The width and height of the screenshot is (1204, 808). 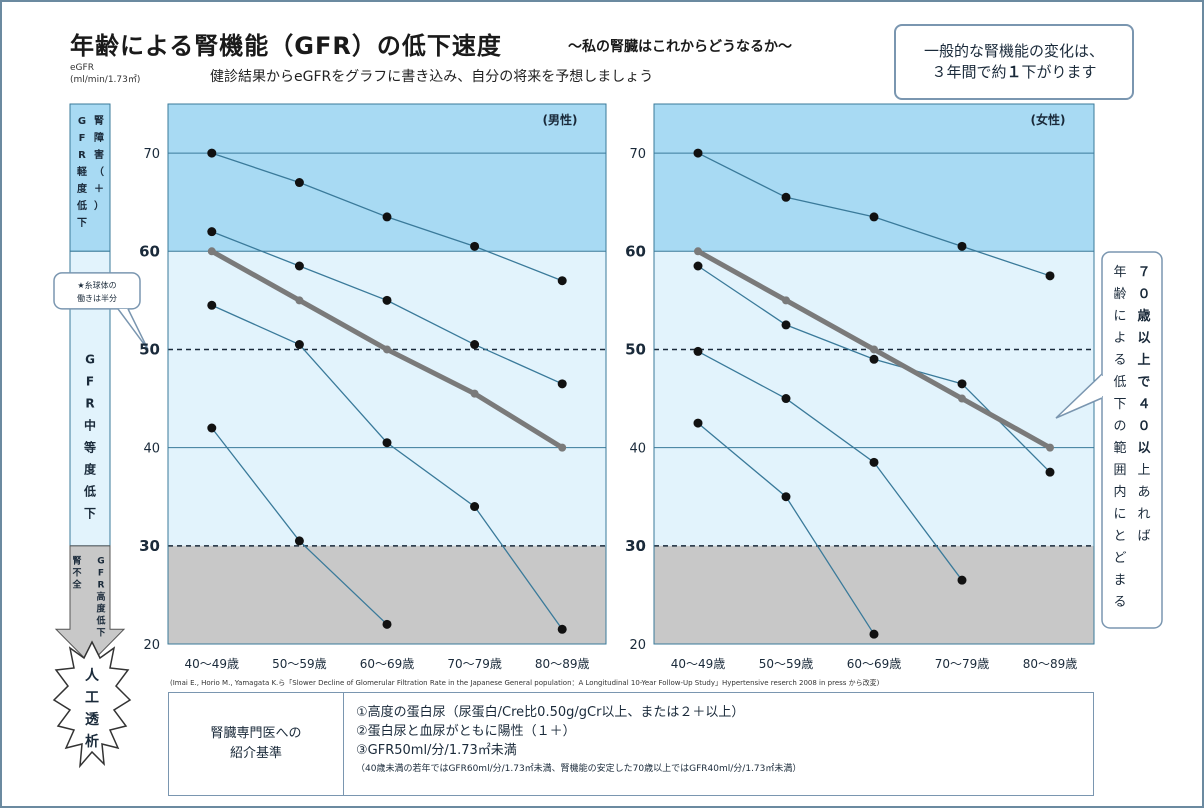 What do you see at coordinates (466, 731) in the screenshot?
I see `criteria-item-2: ②蛋白尿と血尿がともに陽性（１＋）` at bounding box center [466, 731].